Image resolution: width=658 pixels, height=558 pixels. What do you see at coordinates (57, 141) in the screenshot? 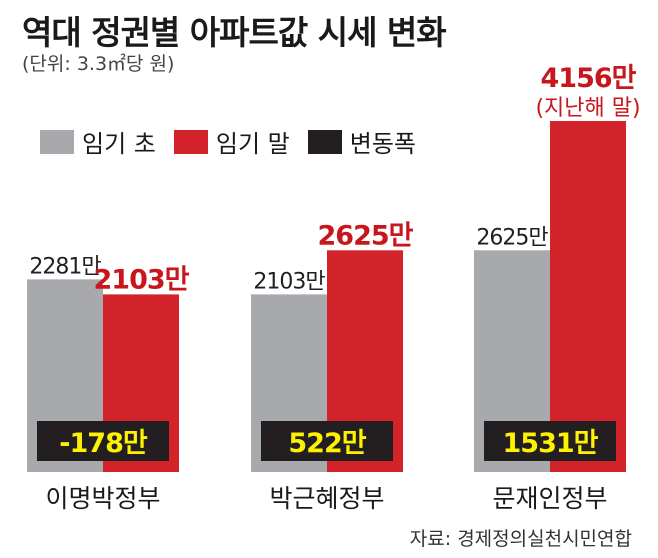
I see `legend-swatch-start` at bounding box center [57, 141].